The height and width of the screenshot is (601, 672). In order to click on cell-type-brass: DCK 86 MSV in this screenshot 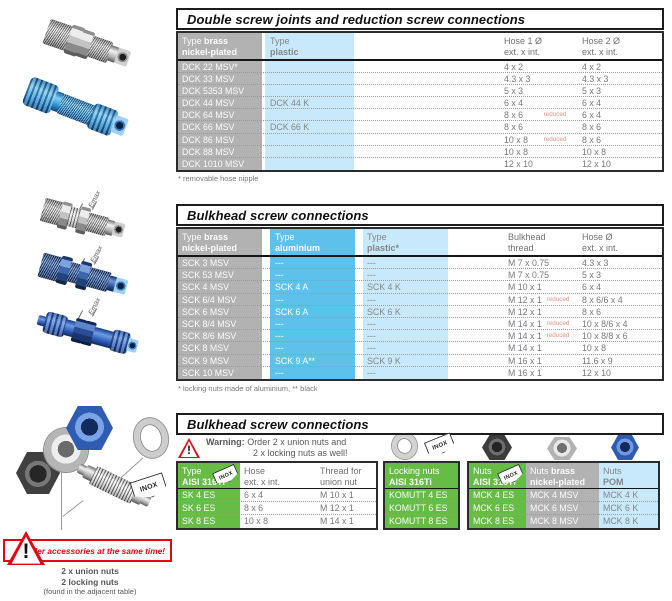, I will do `click(208, 139)`.